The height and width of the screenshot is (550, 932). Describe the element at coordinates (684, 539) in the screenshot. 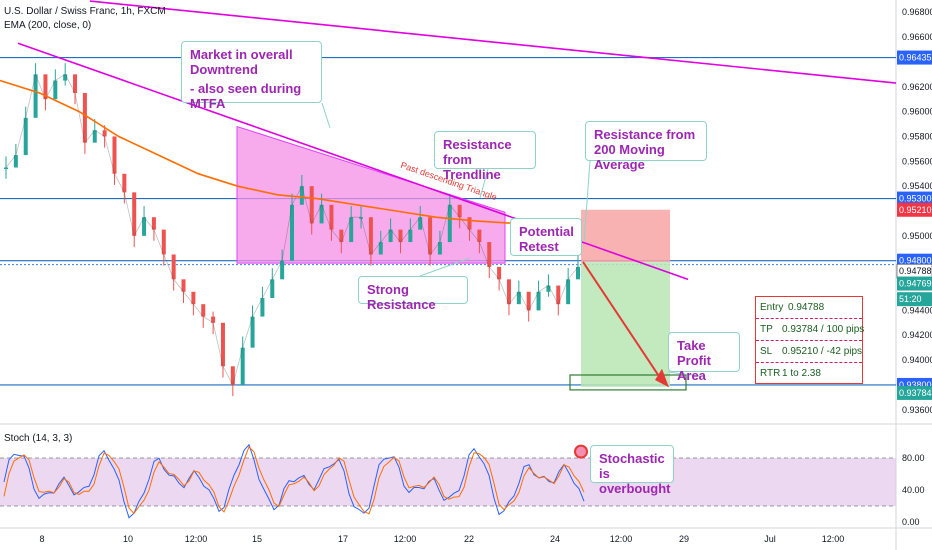

I see `time-tick-label: 29` at that location.